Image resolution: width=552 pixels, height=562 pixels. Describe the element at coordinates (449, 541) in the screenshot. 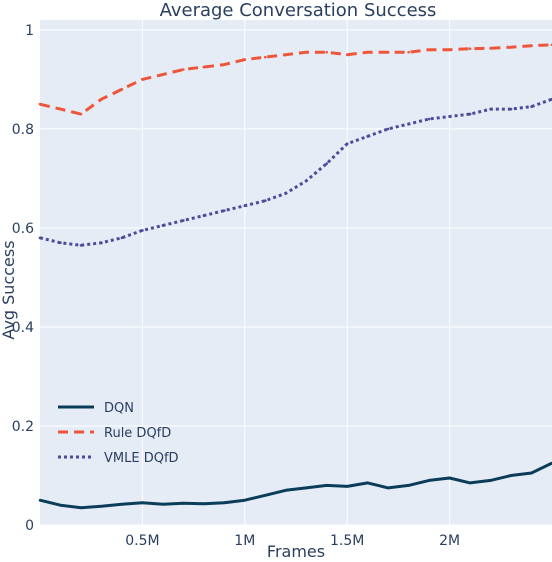

I see `x-tick-label: 2M` at that location.